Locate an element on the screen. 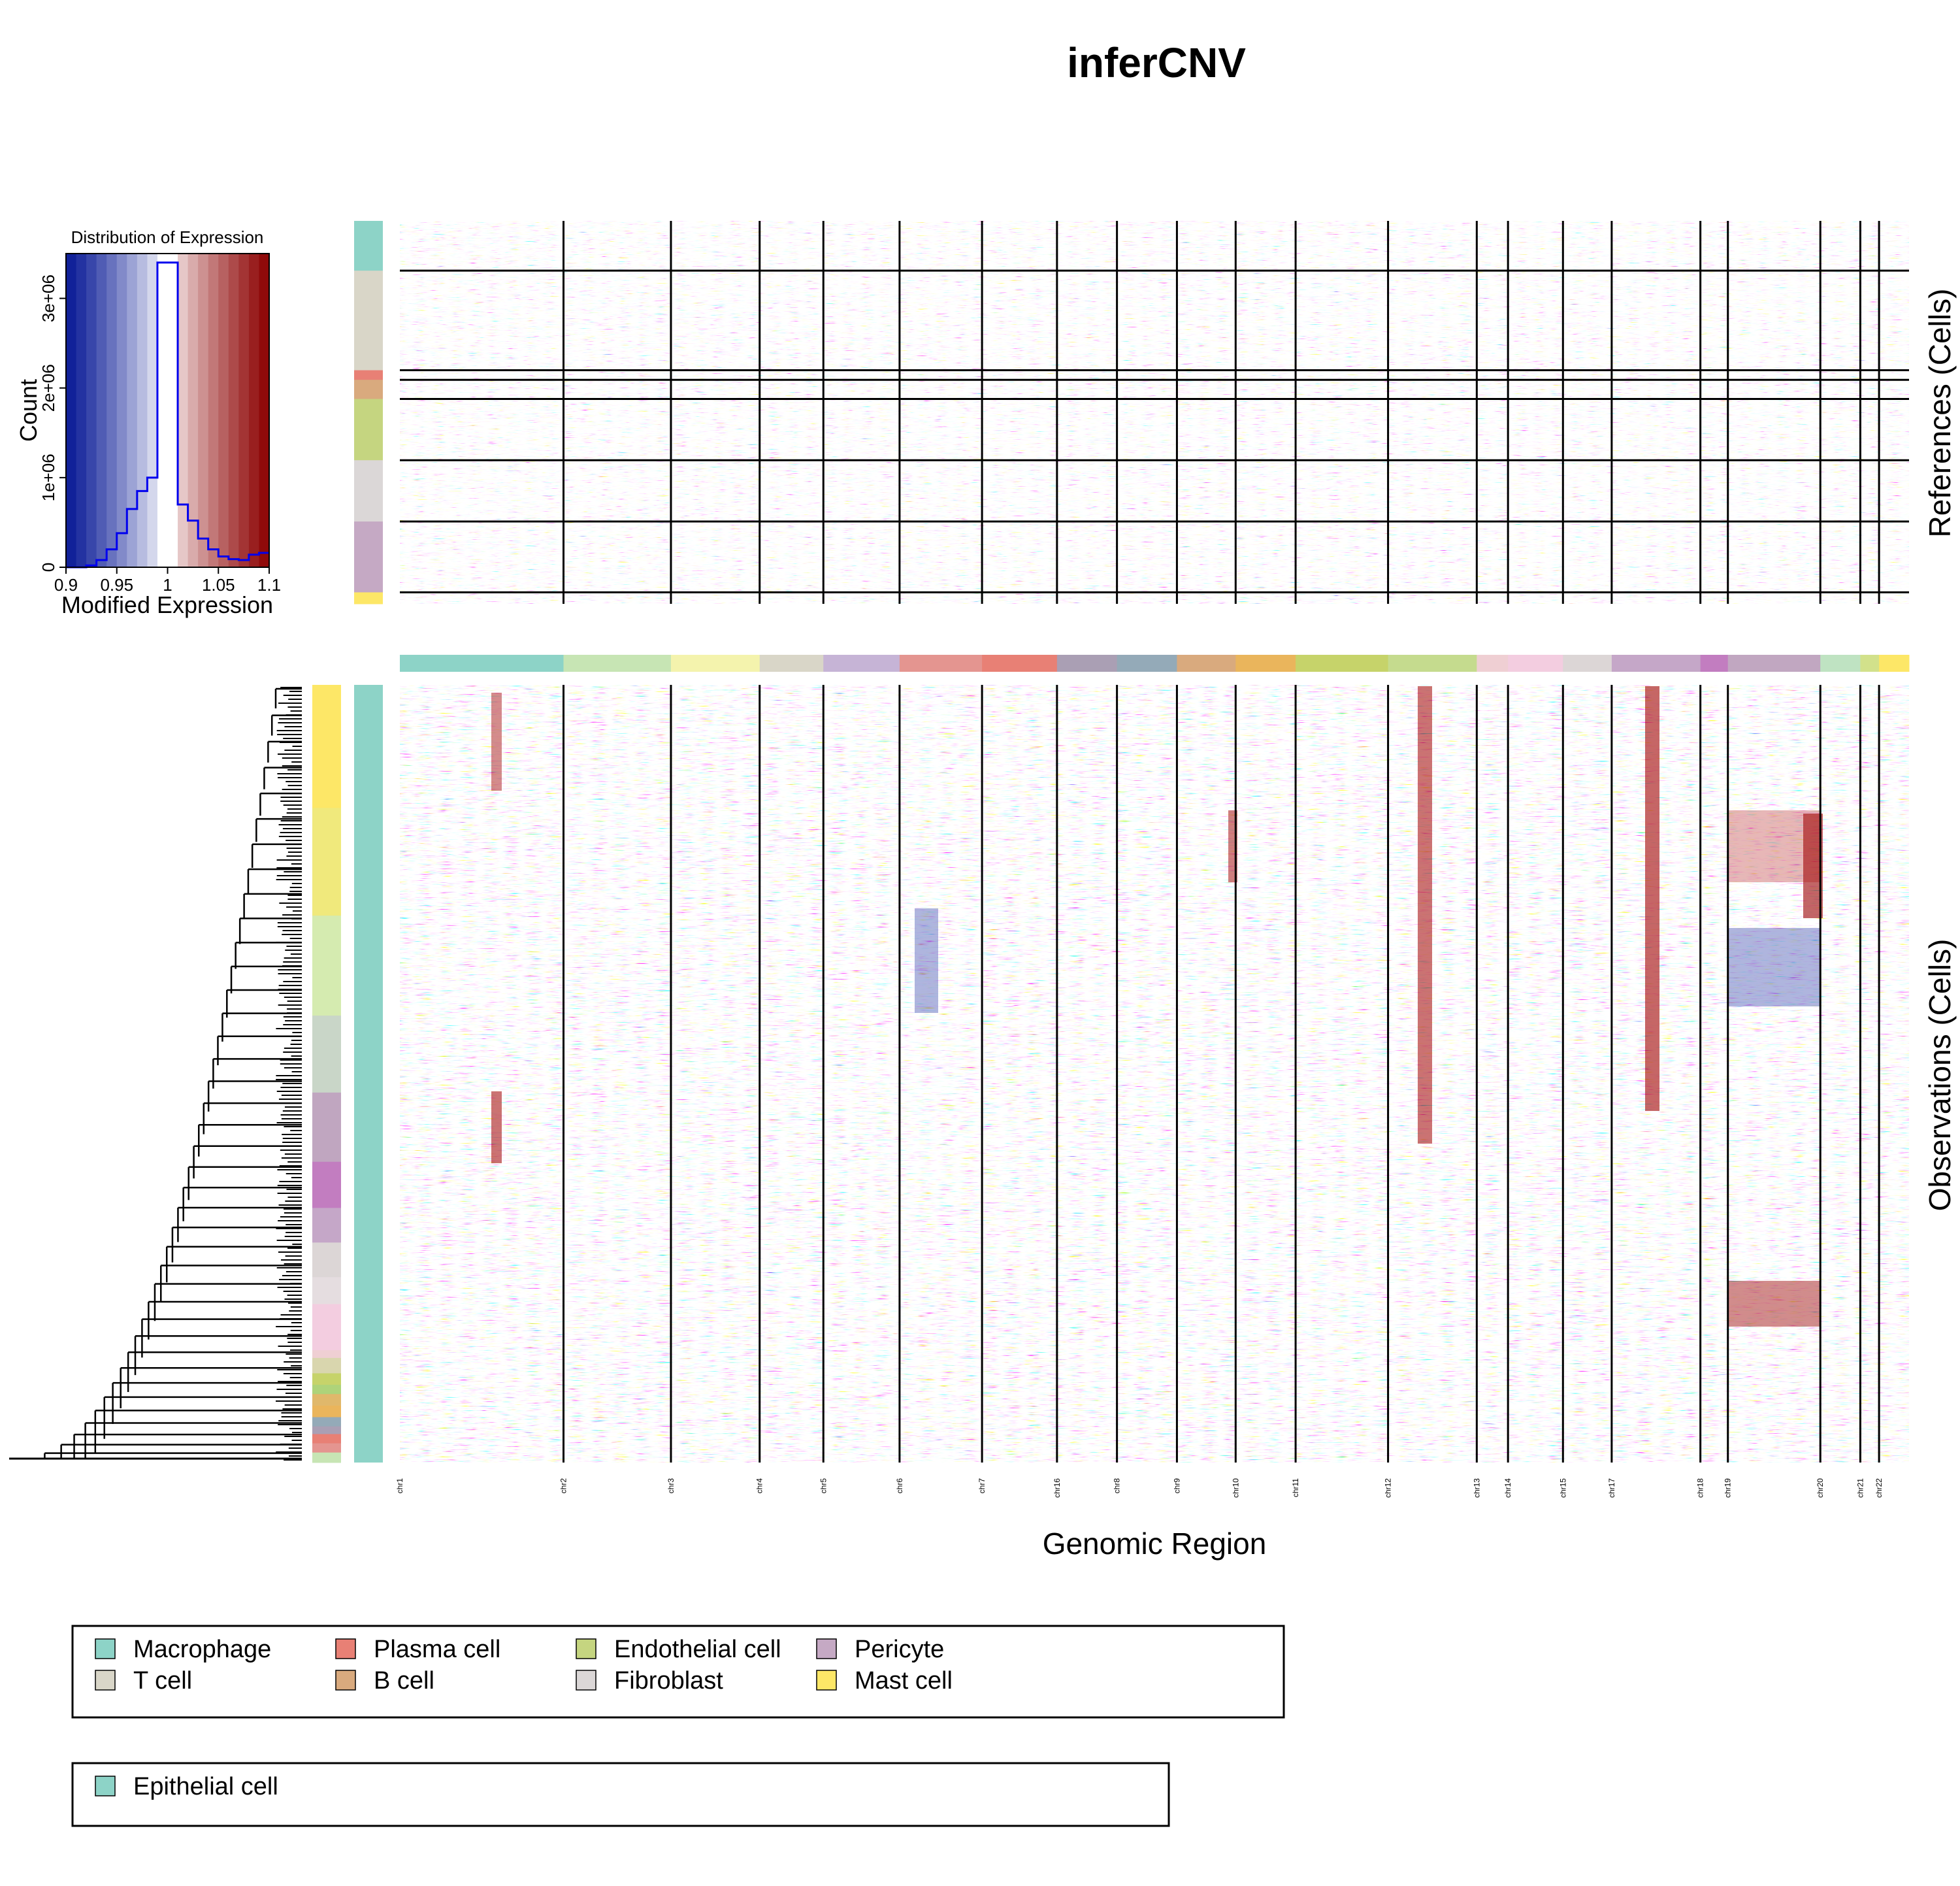  chromosome-segment-chr14 is located at coordinates (1535, 663).